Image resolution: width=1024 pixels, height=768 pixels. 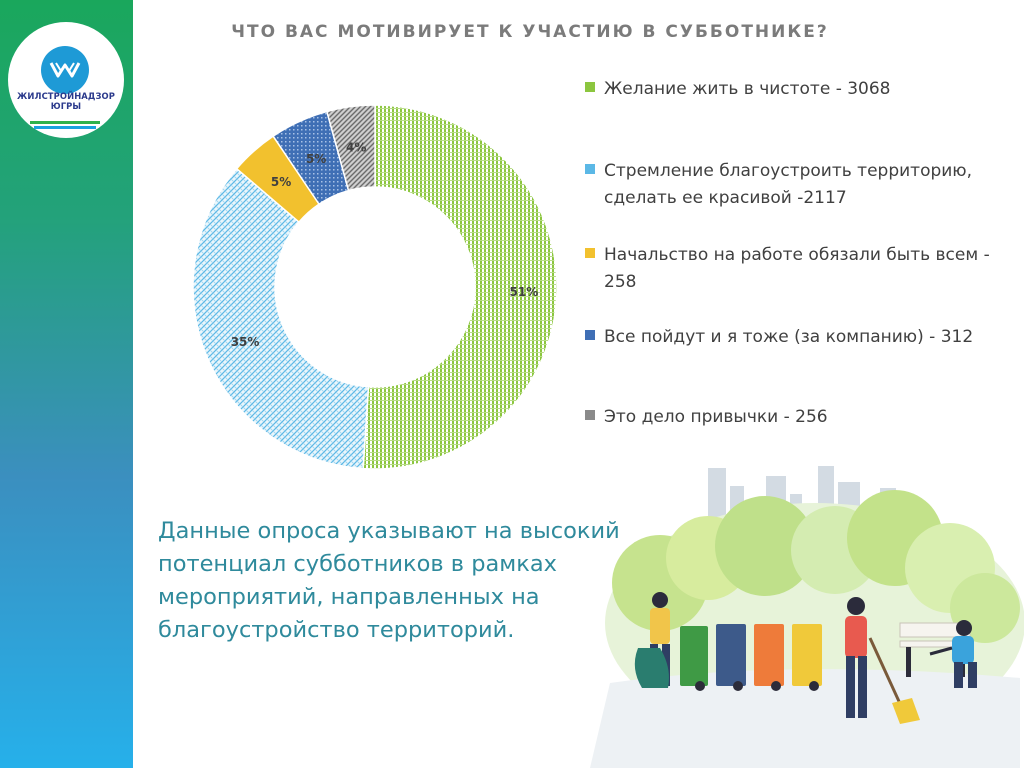 What do you see at coordinates (66, 101) in the screenshot?
I see `logo-text: ЖИЛСТРОЙНАДЗОР ЮГРЫ` at bounding box center [66, 101].